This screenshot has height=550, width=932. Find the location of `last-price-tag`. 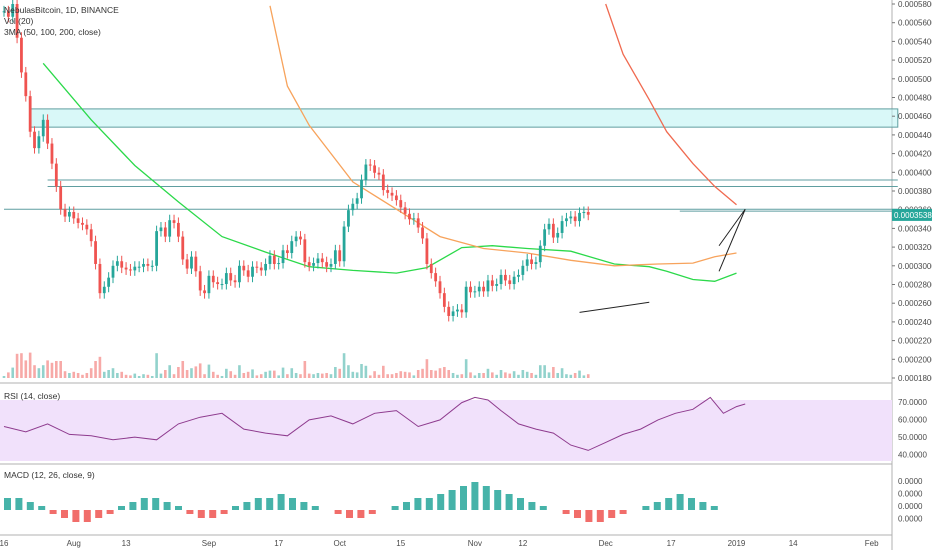

last-price-tag is located at coordinates (912, 214).